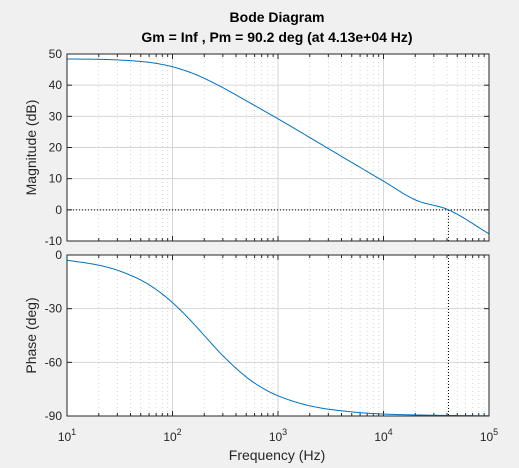  Describe the element at coordinates (54, 335) in the screenshot. I see `phase-tick-labels: -90 -60 -30 0` at that location.